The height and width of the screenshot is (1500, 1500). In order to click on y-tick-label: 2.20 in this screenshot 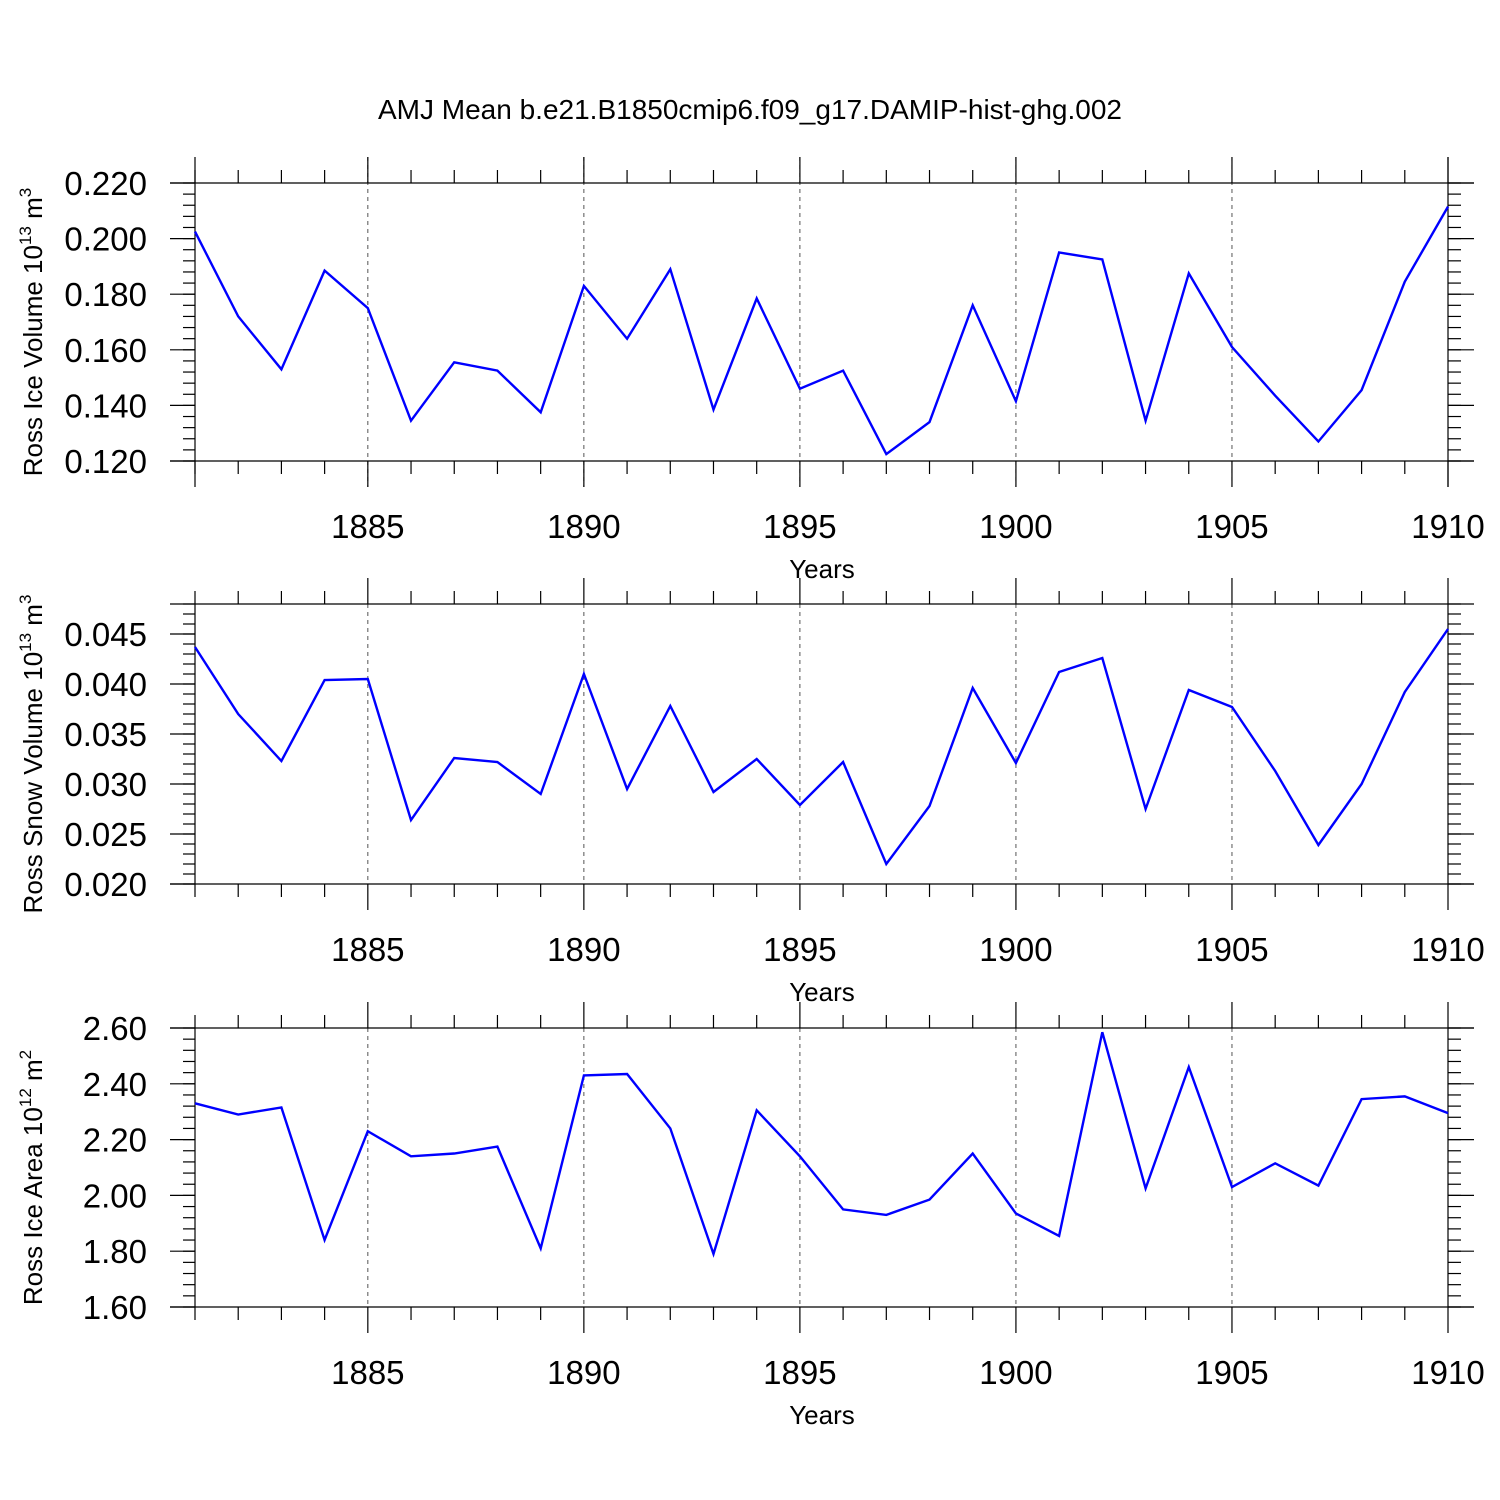, I will do `click(115, 1140)`.